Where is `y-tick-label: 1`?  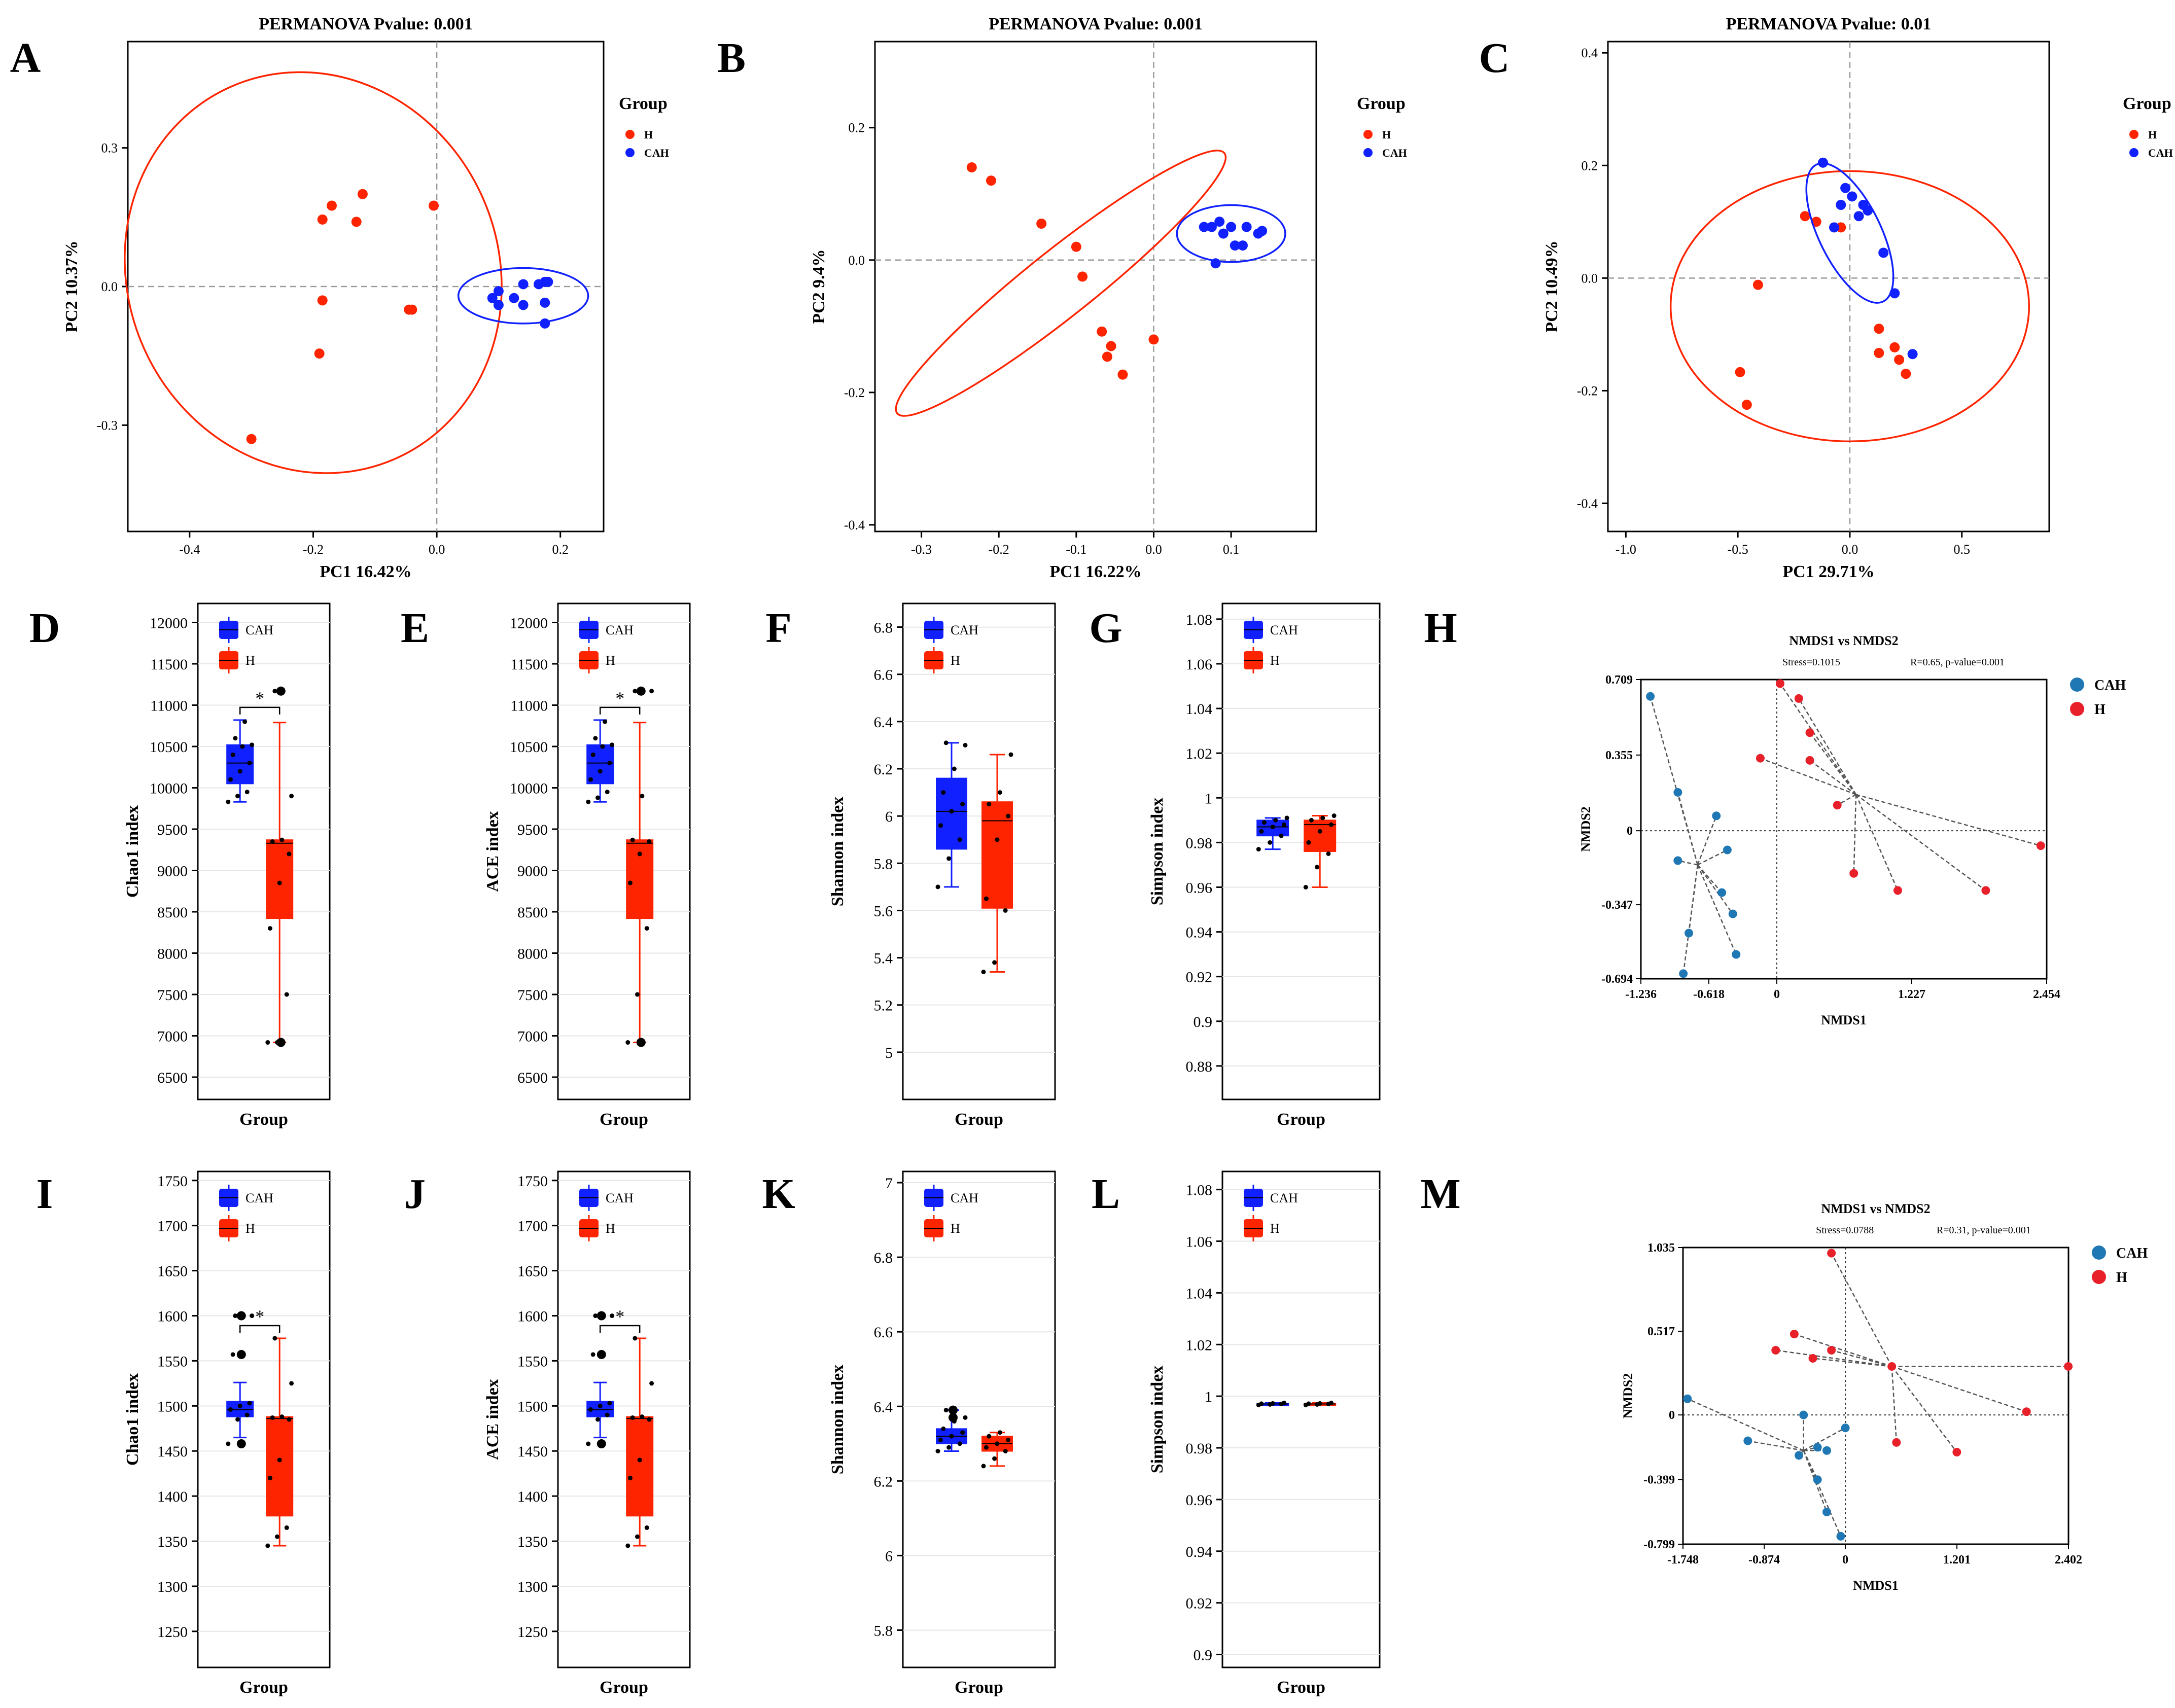 y-tick-label: 1 is located at coordinates (1208, 1397).